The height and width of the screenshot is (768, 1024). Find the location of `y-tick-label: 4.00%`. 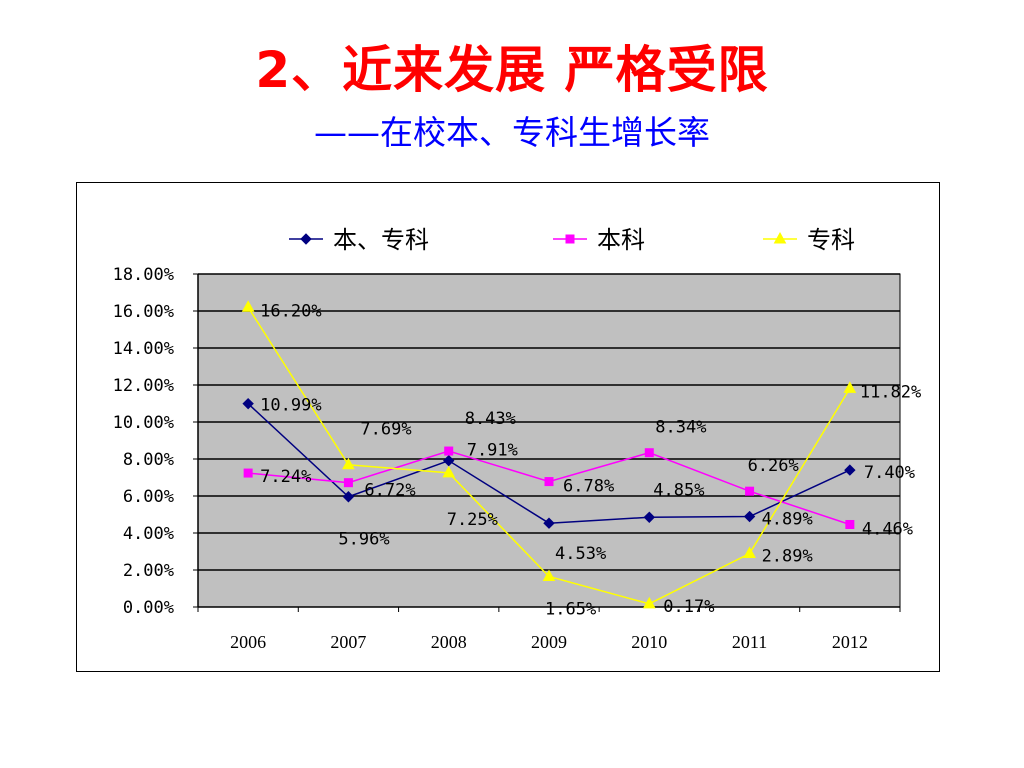

y-tick-label: 4.00% is located at coordinates (148, 534).